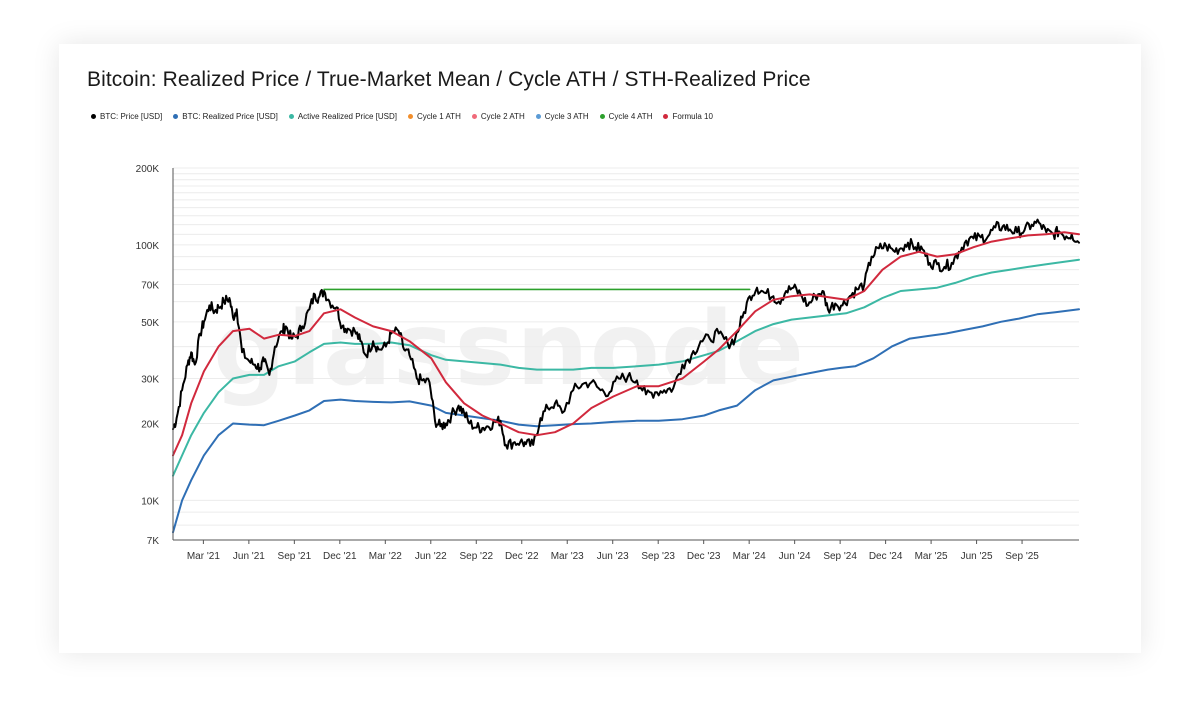 Image resolution: width=1200 pixels, height=727 pixels. What do you see at coordinates (150, 380) in the screenshot?
I see `y-tick-label: 30K` at bounding box center [150, 380].